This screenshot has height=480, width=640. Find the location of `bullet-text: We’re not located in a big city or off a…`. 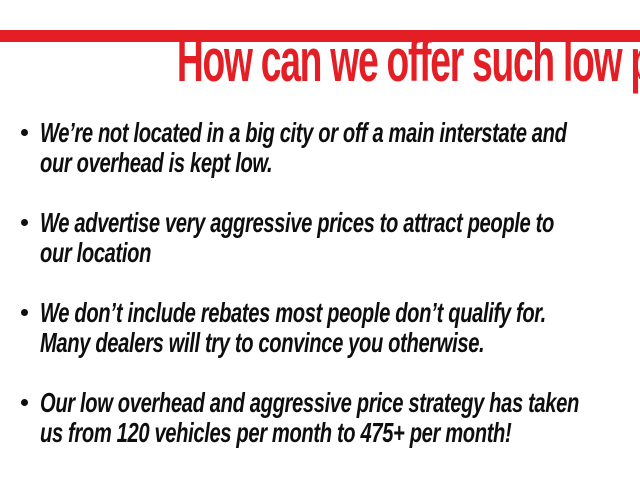

bullet-text: We’re not located in a big city or off a… is located at coordinates (332, 148).